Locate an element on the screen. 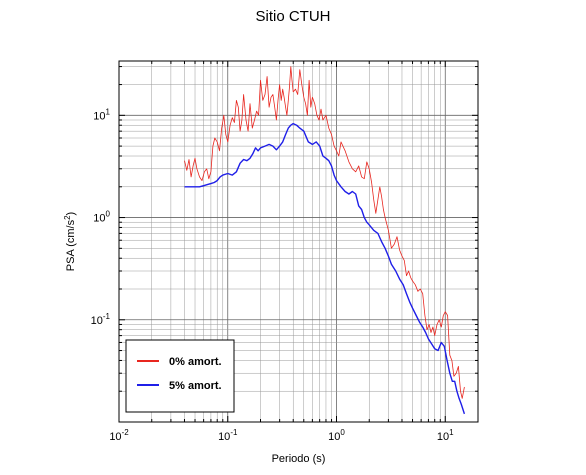  x-tick-label: 10⁻² is located at coordinates (119, 435).